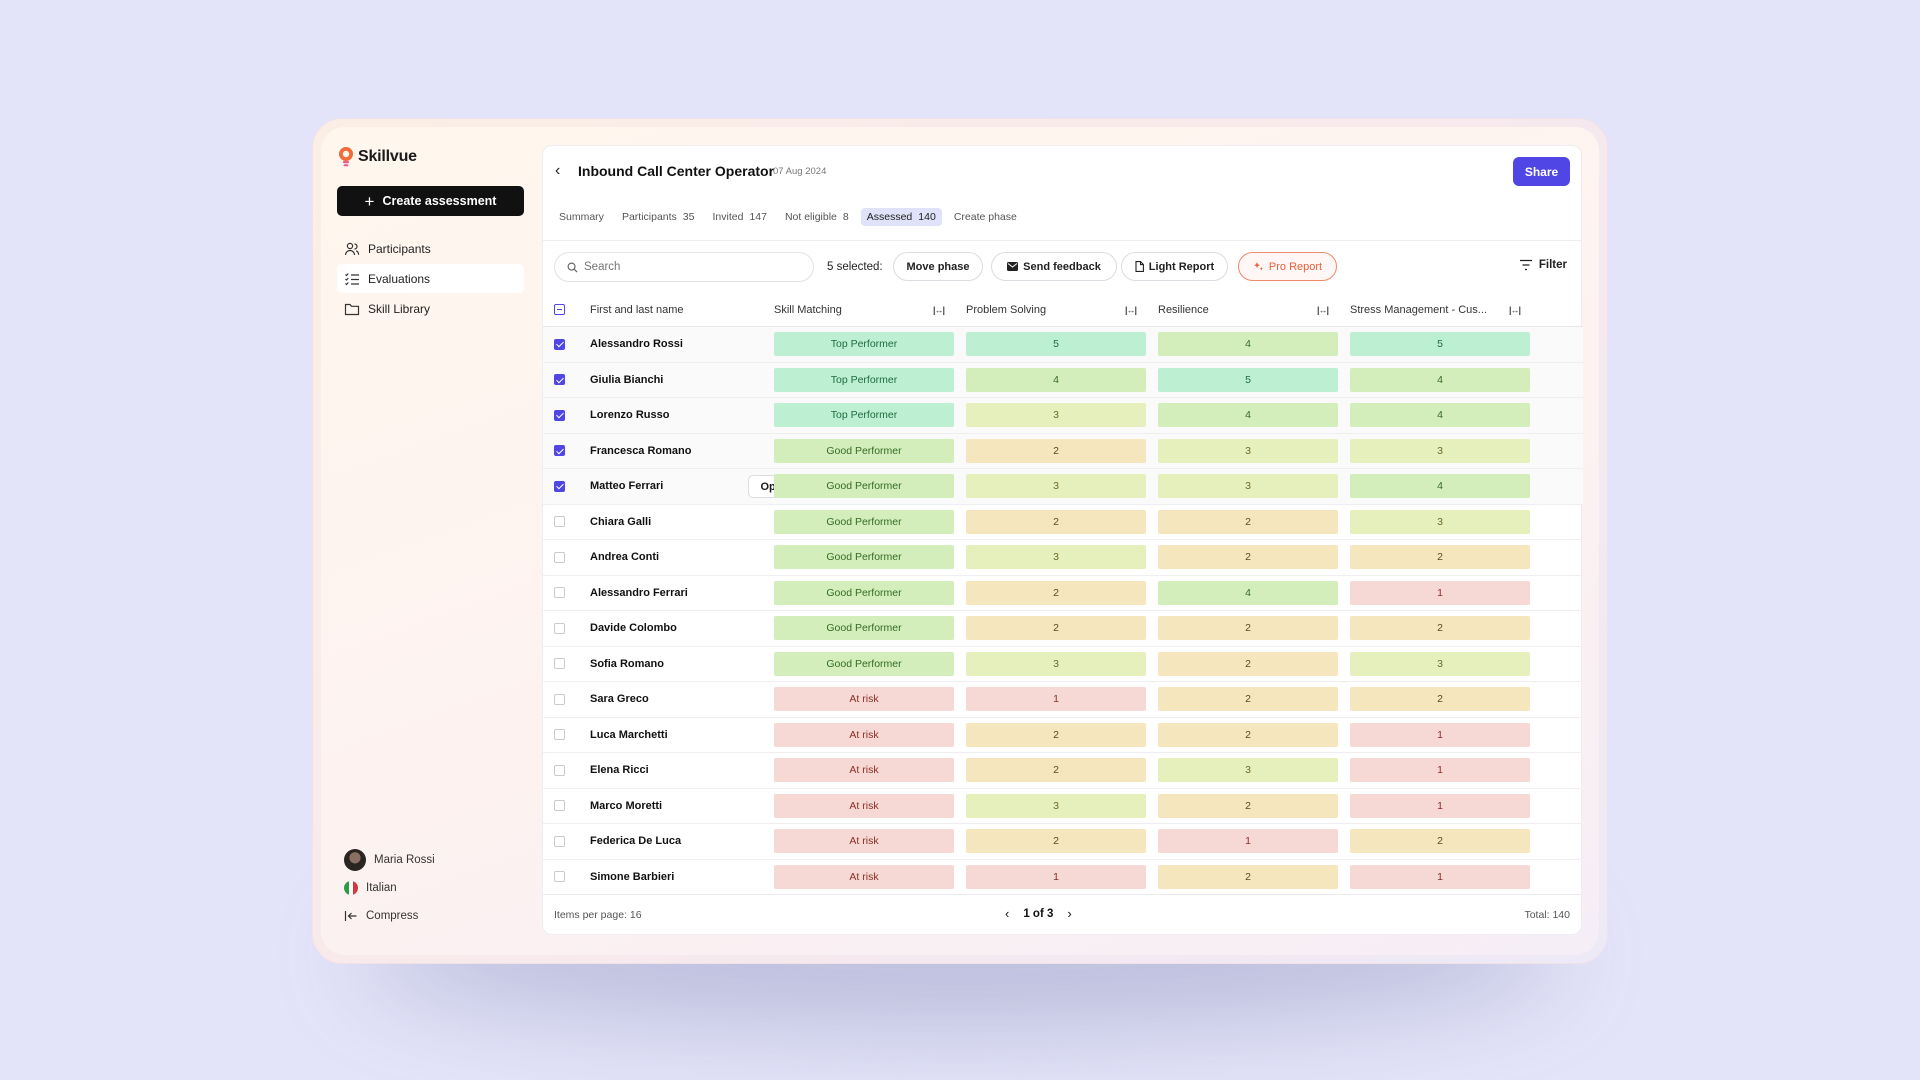  What do you see at coordinates (1063, 558) in the screenshot?
I see `table-row: Andrea Conti Good Performer 3 2 2` at bounding box center [1063, 558].